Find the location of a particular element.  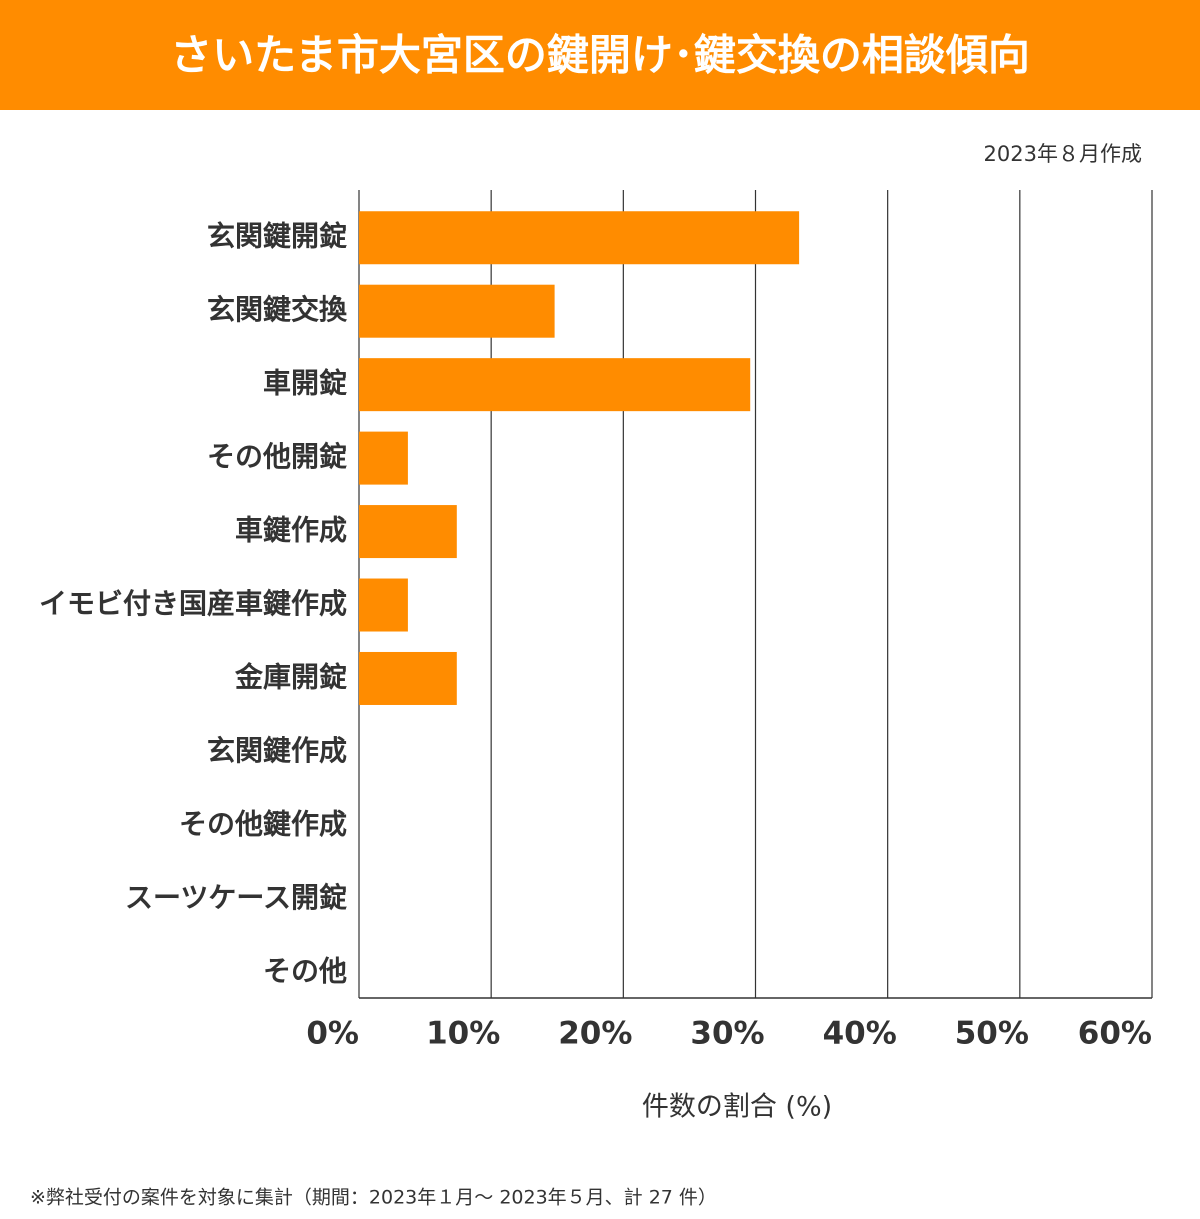

y-tick-label: 玄関鍵交換 is located at coordinates (277, 309).